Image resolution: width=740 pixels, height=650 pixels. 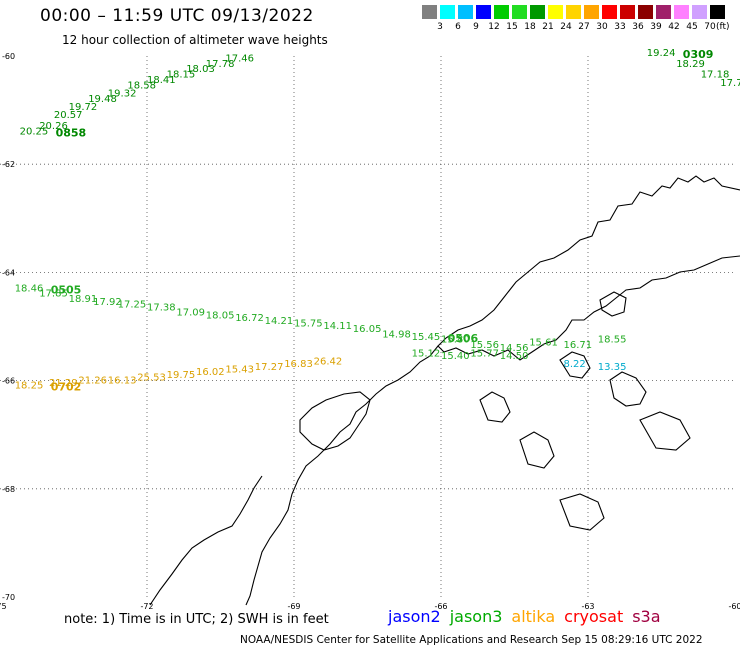 What do you see at coordinates (71, 132) in the screenshot?
I see `pass-time-label: 0858` at bounding box center [71, 132].